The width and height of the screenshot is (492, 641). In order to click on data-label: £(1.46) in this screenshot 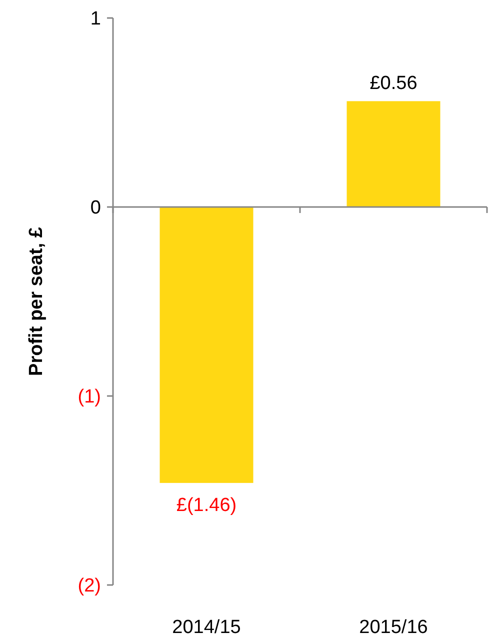, I will do `click(206, 505)`.